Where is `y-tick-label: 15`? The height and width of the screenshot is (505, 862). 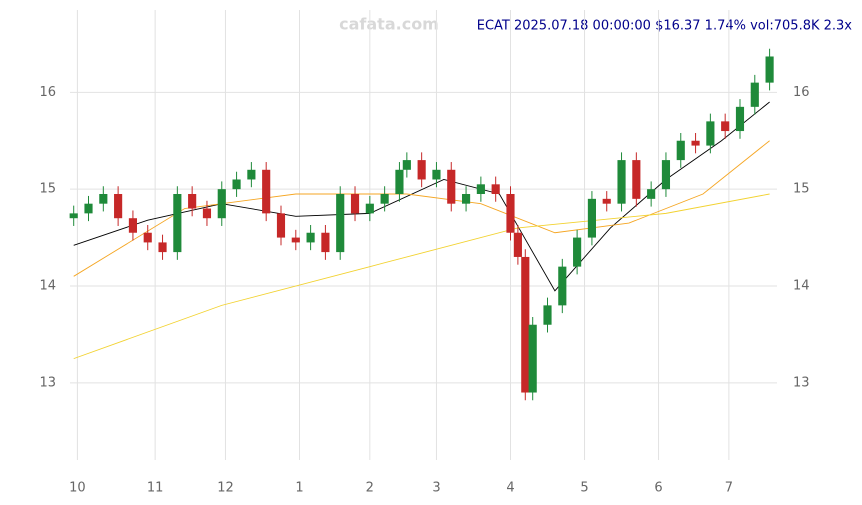
y-tick-label: 15 is located at coordinates (47, 189).